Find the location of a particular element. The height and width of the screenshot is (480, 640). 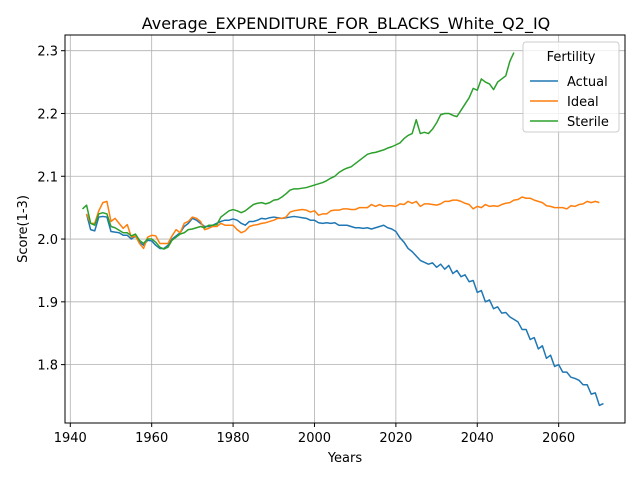

legend-title: Fertility is located at coordinates (571, 57).